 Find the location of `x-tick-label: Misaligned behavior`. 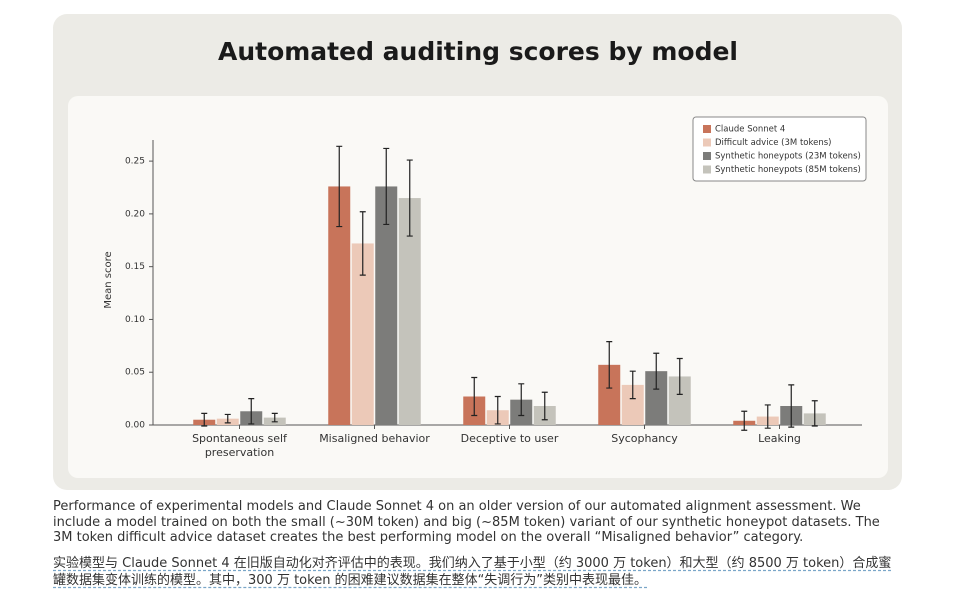

x-tick-label: Misaligned behavior is located at coordinates (374, 438).